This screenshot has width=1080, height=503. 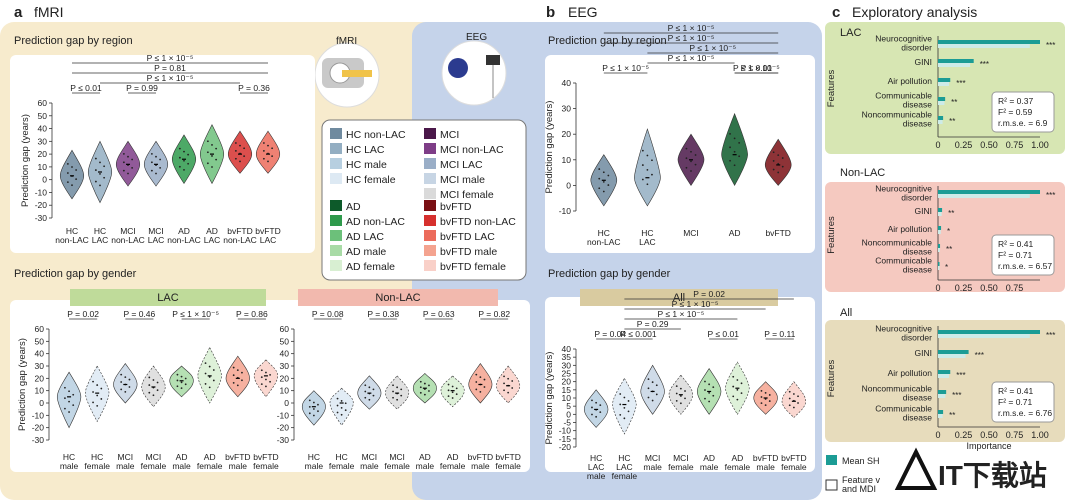 I want to click on watermark: IT下载站, so click(x=970, y=469).